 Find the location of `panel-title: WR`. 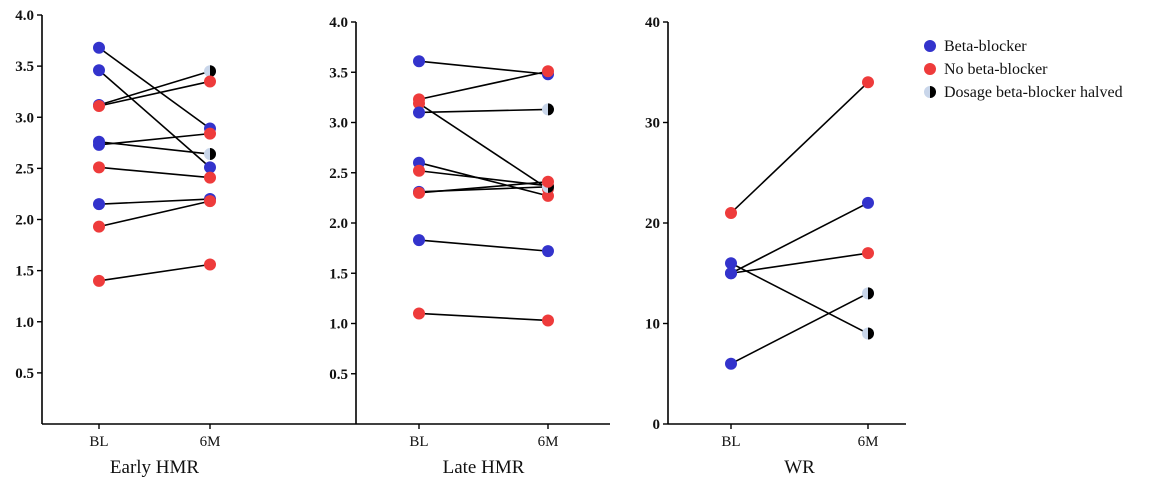

panel-title: WR is located at coordinates (799, 467).